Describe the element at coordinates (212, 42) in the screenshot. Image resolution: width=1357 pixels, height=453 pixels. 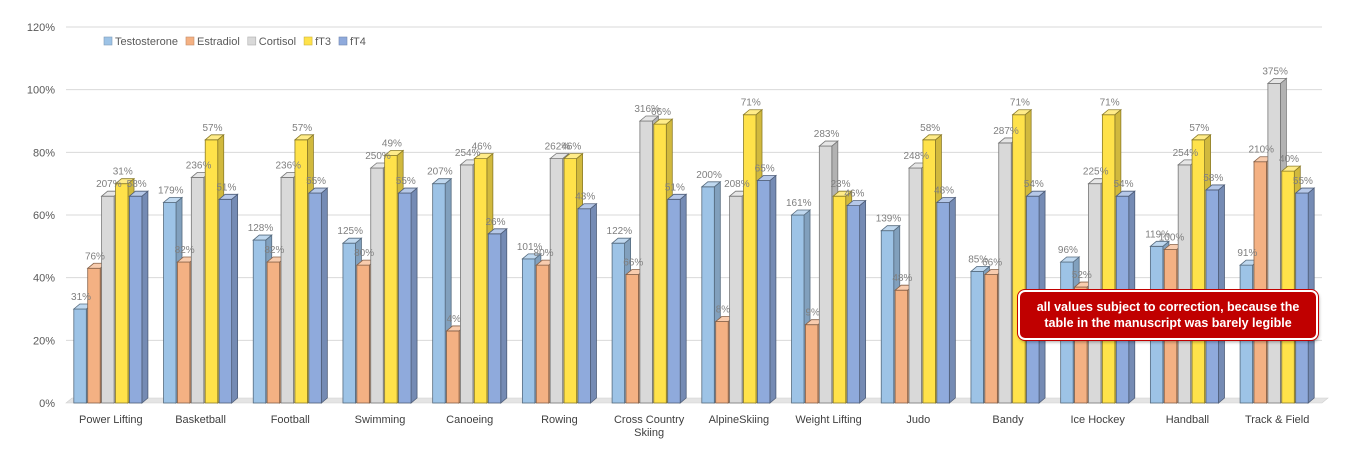
I see `legend-item: Estradiol` at that location.